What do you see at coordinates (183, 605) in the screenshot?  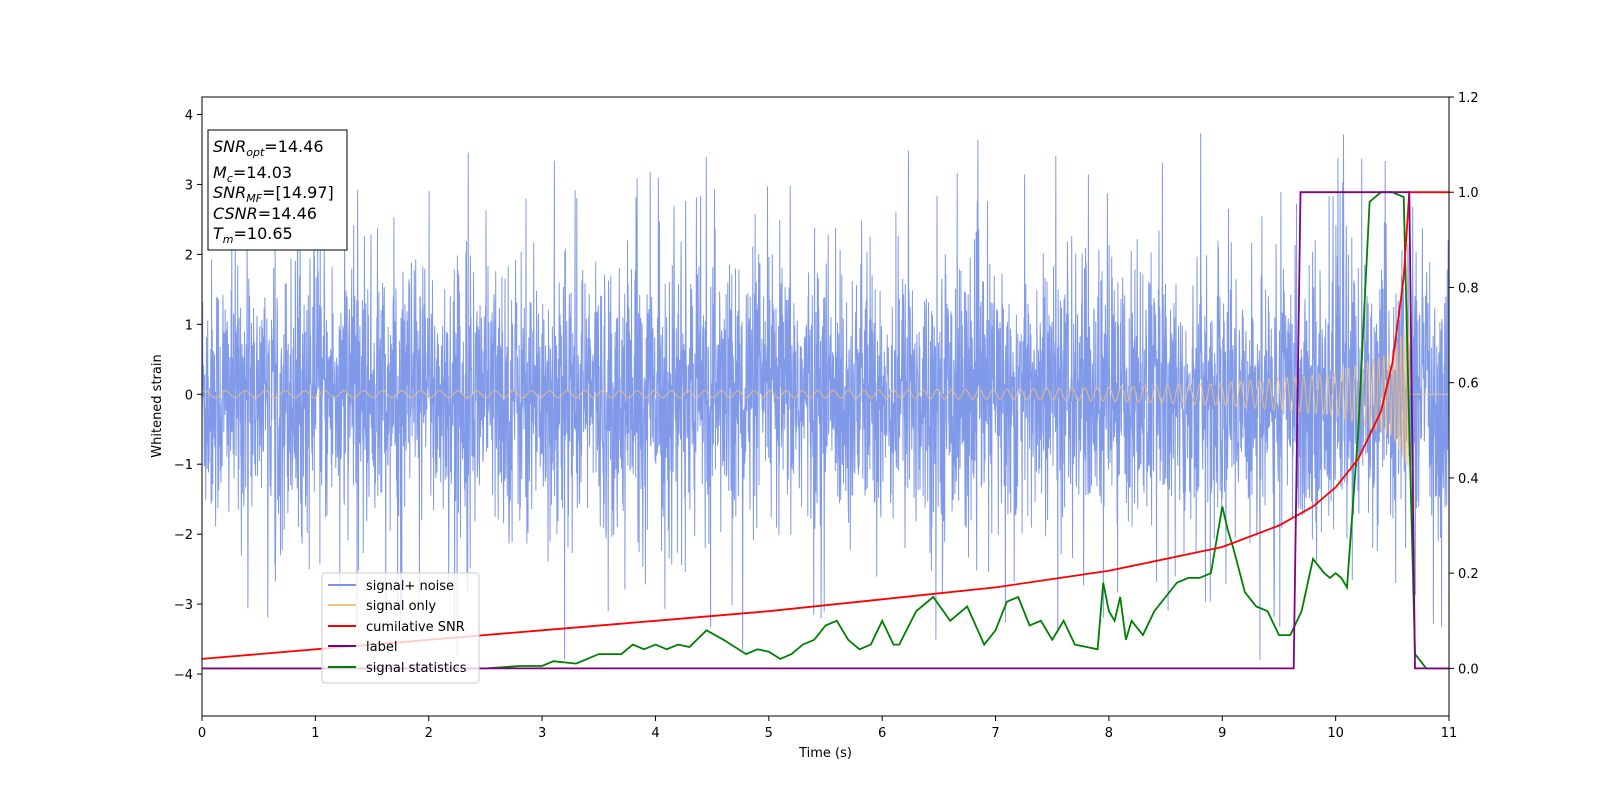 I see `y-left-tick-label: −3` at bounding box center [183, 605].